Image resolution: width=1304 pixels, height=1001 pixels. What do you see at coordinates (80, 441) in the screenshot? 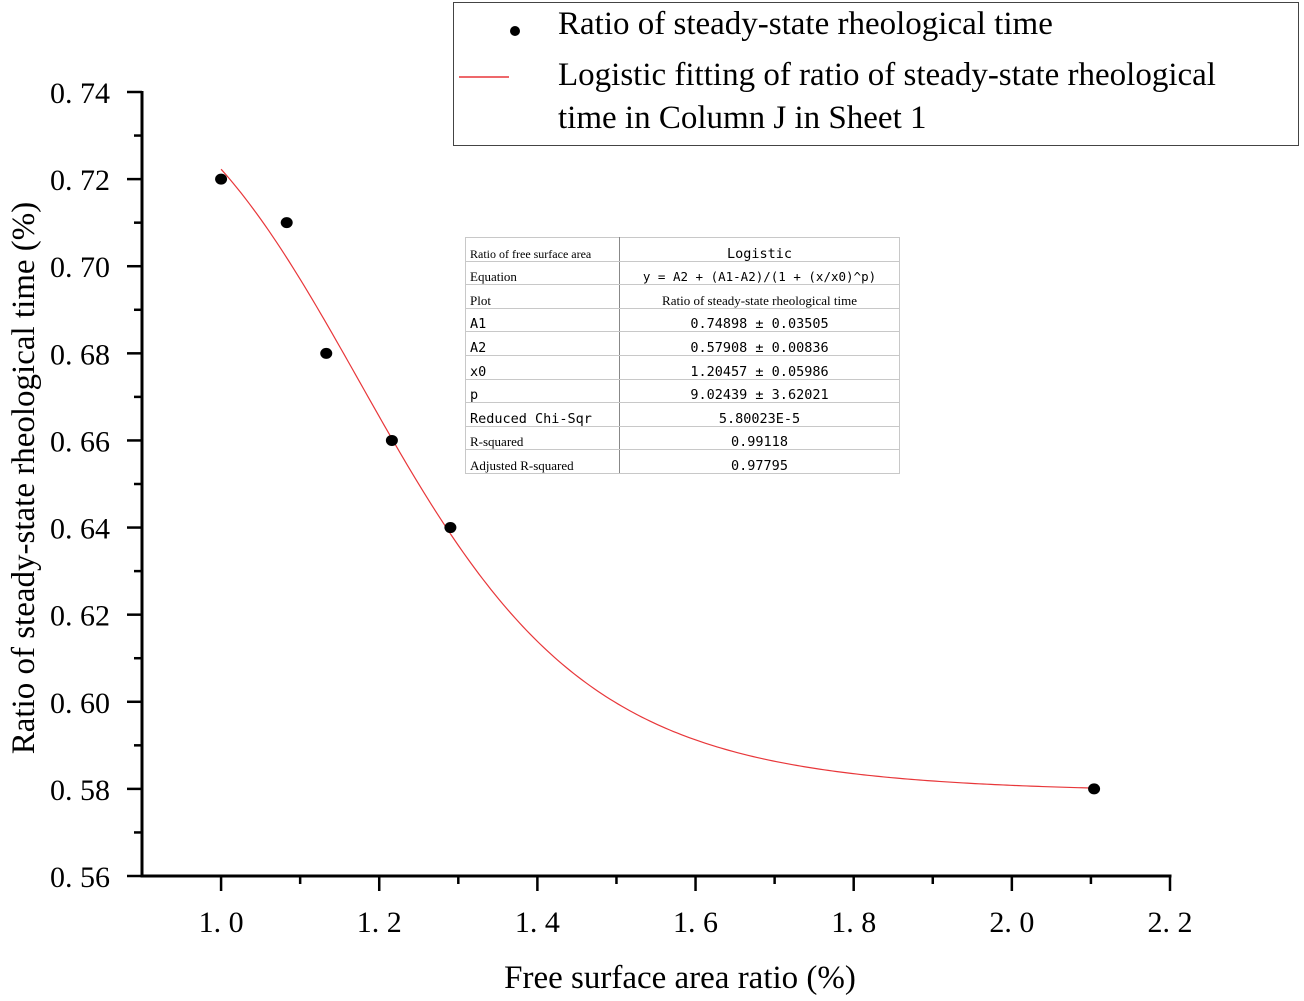
I see `y-tick-label: 0. 66` at bounding box center [80, 441].